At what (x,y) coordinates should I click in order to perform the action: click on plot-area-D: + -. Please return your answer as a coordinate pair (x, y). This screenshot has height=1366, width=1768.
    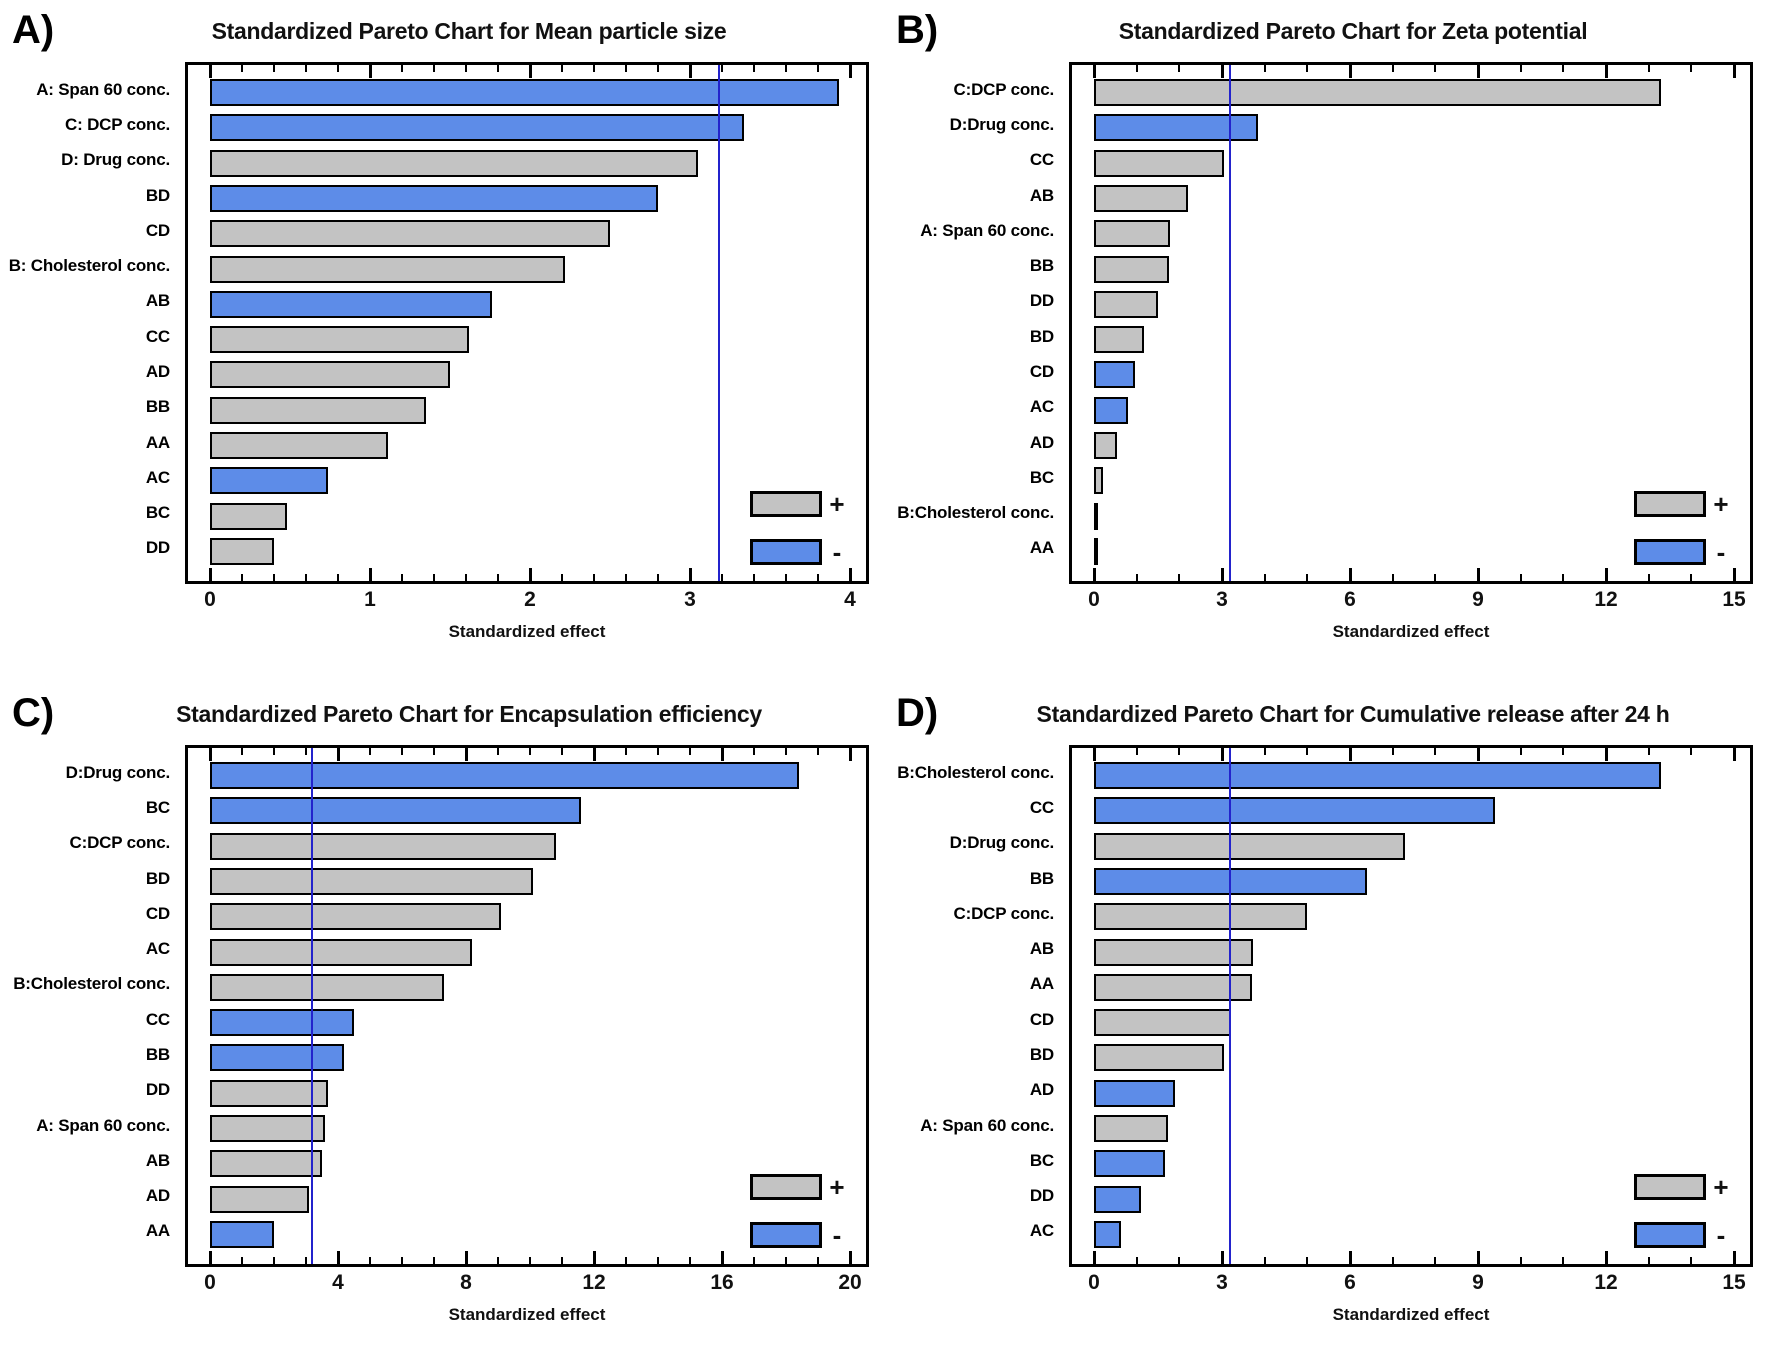
    Looking at the image, I should click on (1411, 1006).